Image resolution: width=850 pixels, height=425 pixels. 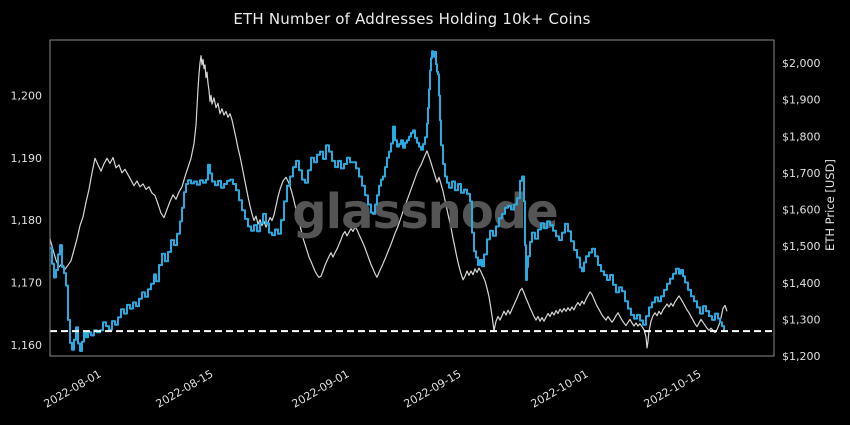 What do you see at coordinates (801, 356) in the screenshot?
I see `right-axis-tick-label: $1,200` at bounding box center [801, 356].